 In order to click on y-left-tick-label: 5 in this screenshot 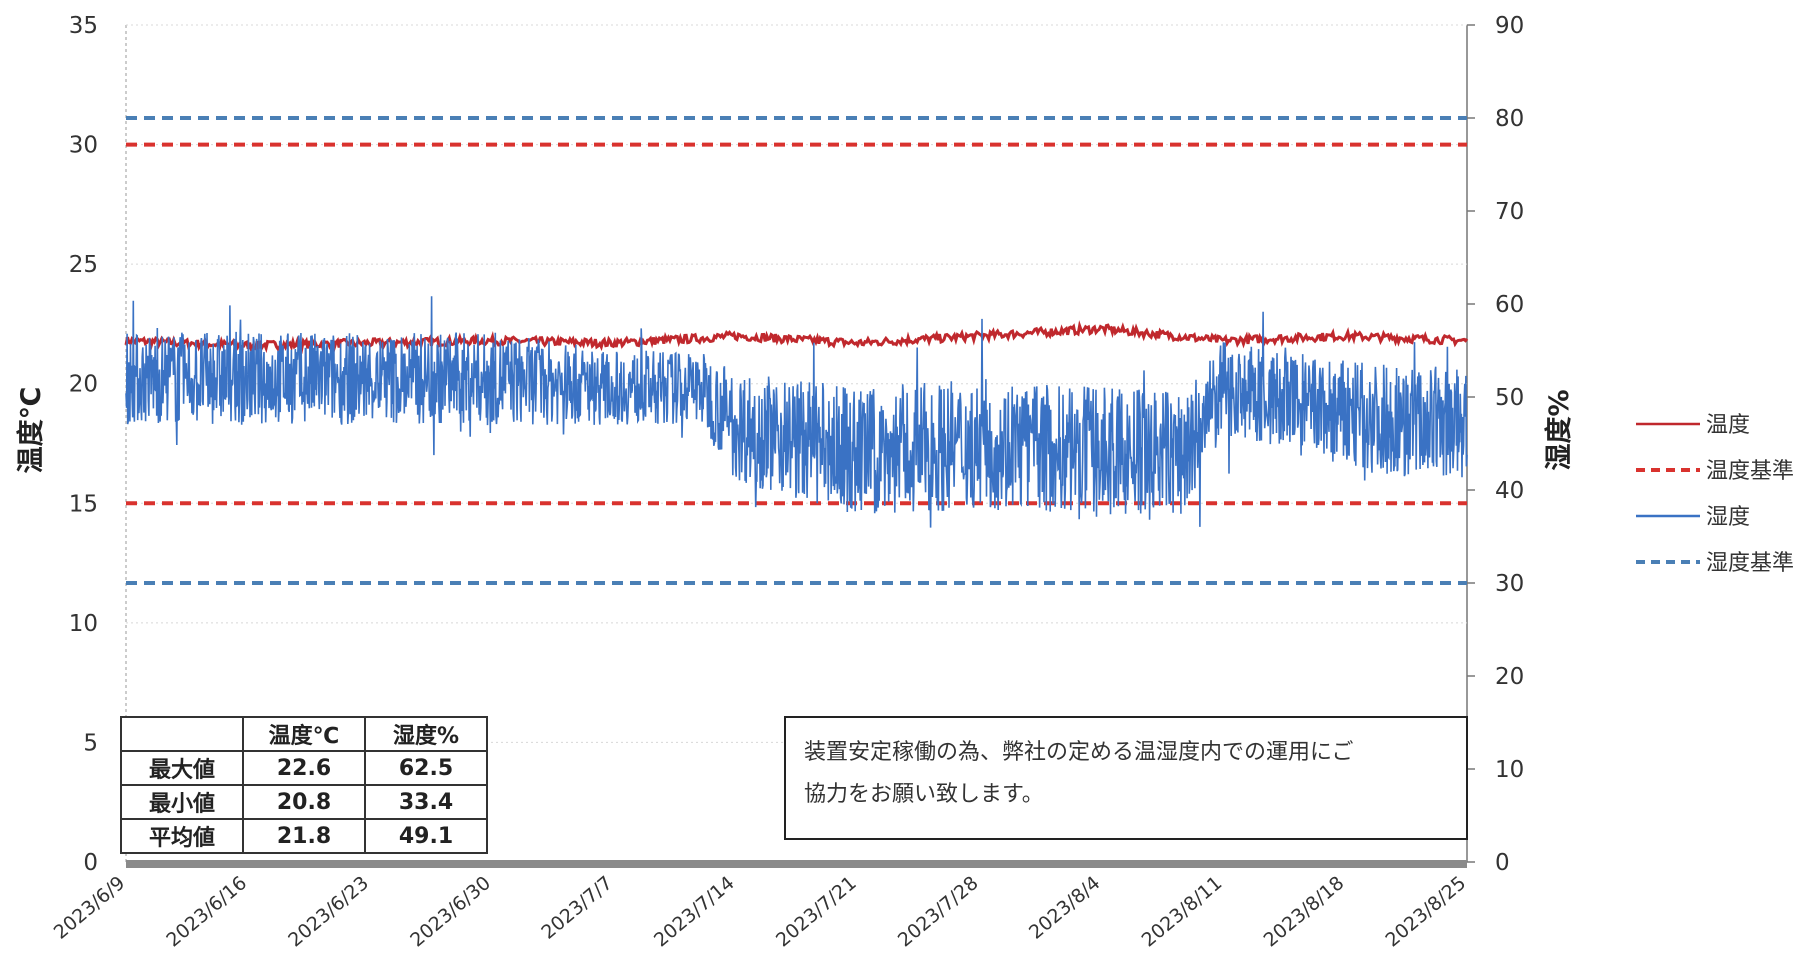, I will do `click(90, 743)`.